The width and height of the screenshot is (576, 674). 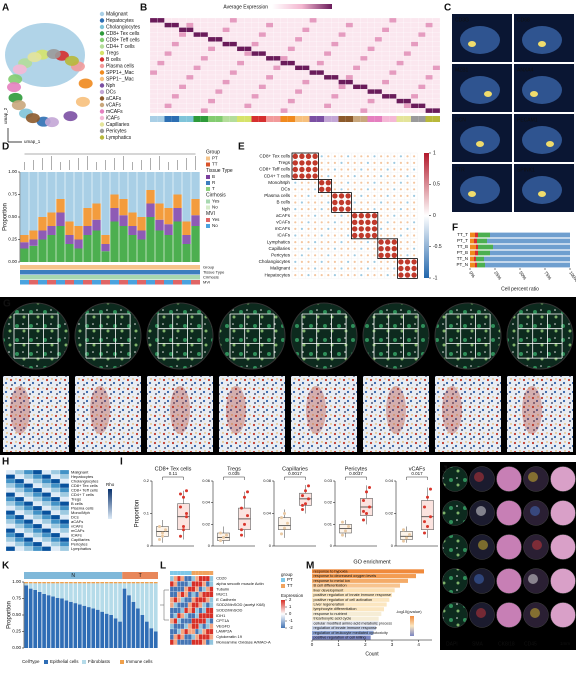 What do you see at coordinates (418, 644) in the screenshot?
I see `x-tick-label: 4` at bounding box center [418, 644].